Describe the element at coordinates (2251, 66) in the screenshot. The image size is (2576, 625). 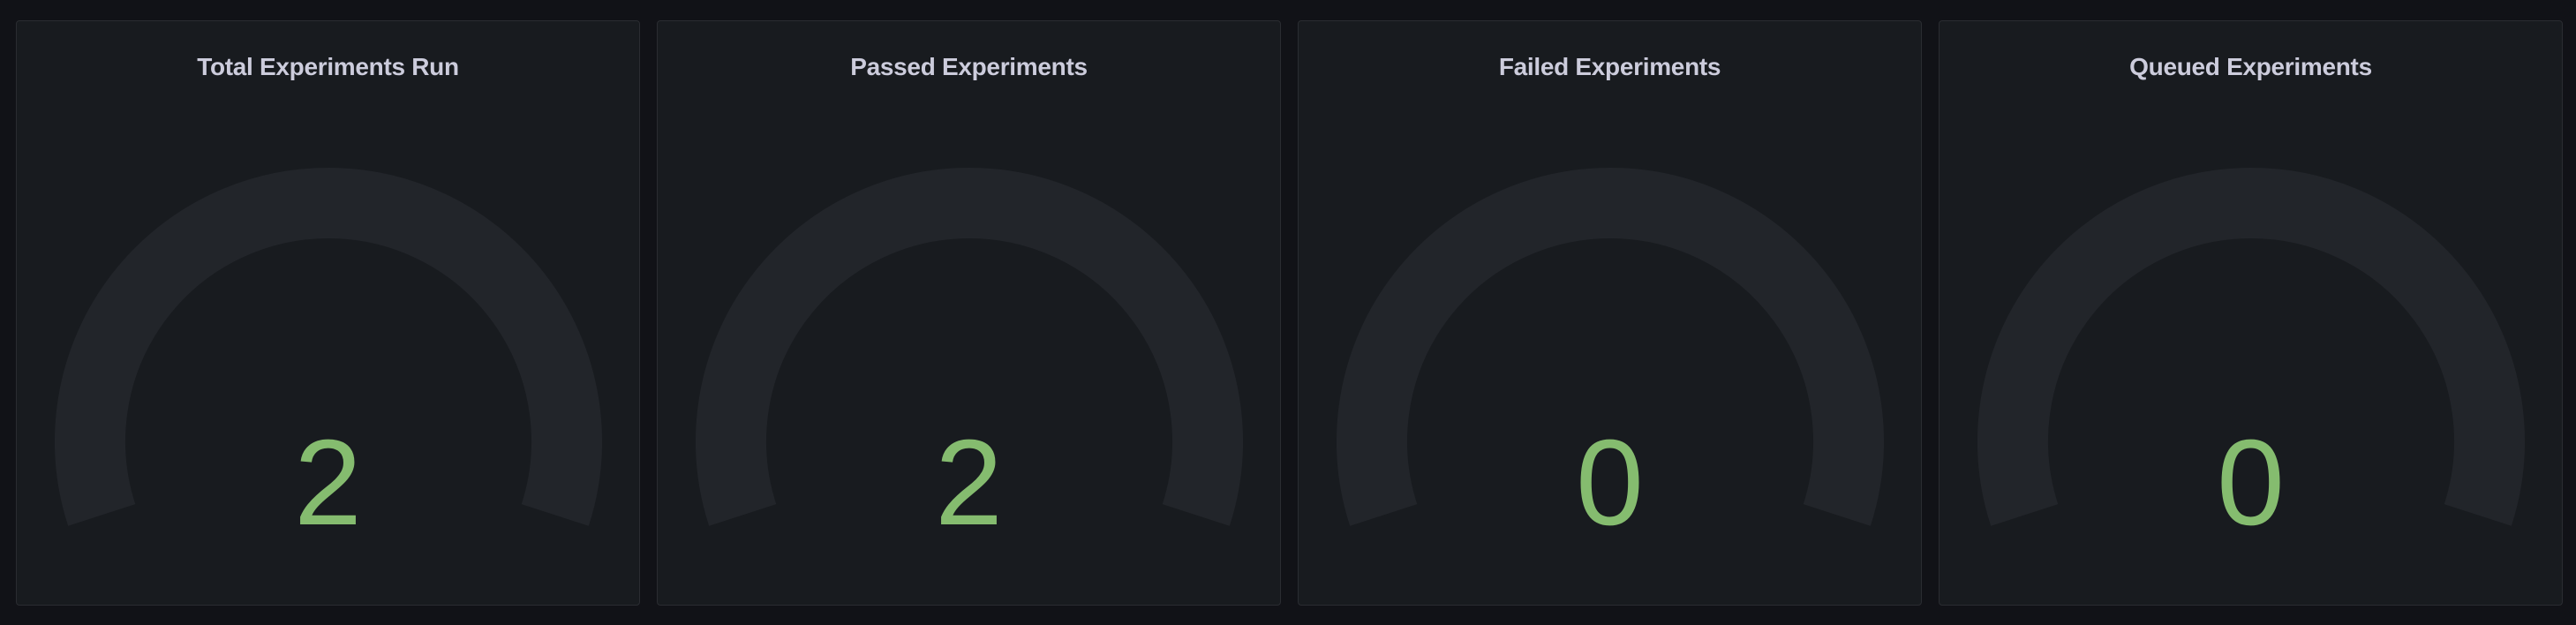
I see `panel-title: Queued Experiments` at that location.